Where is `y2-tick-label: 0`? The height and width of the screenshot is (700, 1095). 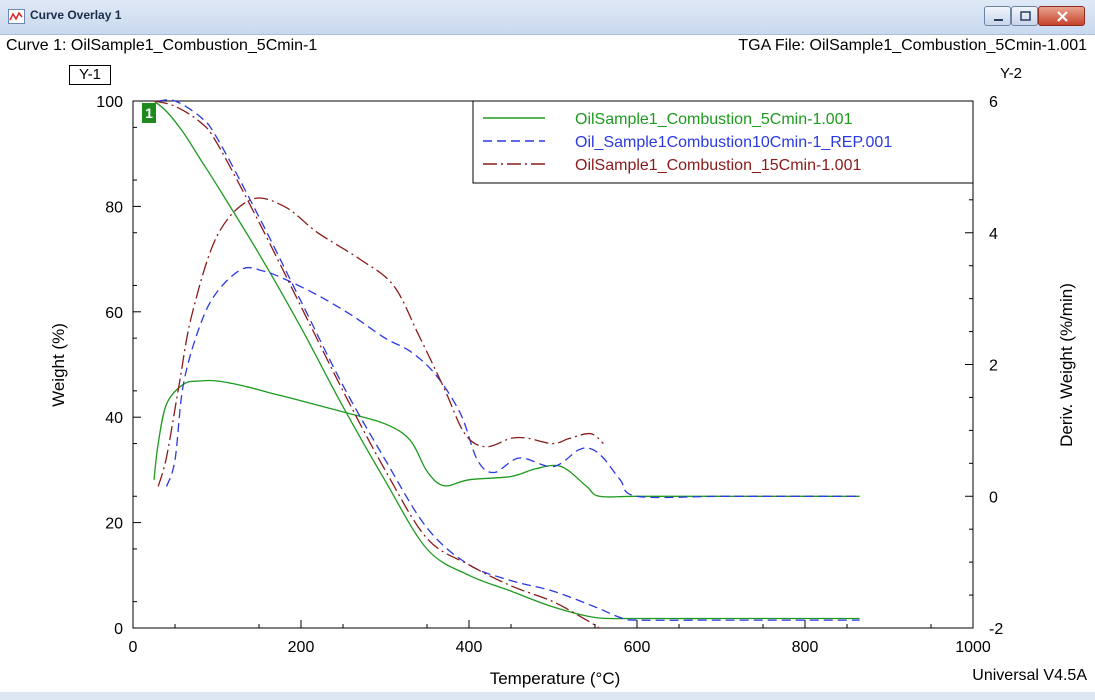
y2-tick-label: 0 is located at coordinates (993, 497).